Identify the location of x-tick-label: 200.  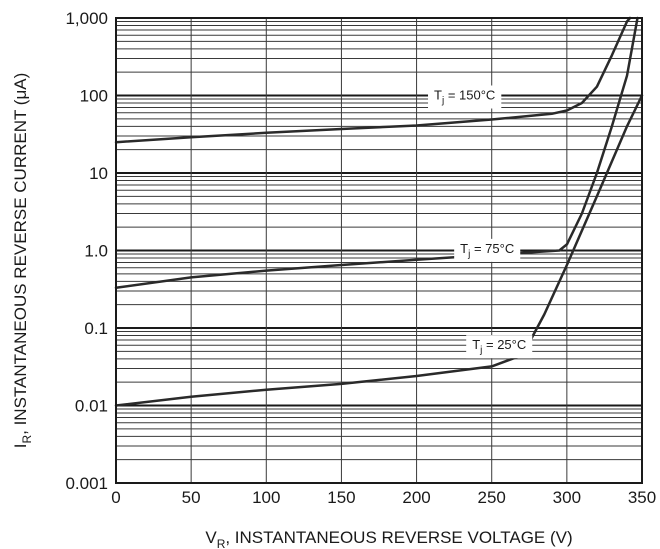
(416, 497).